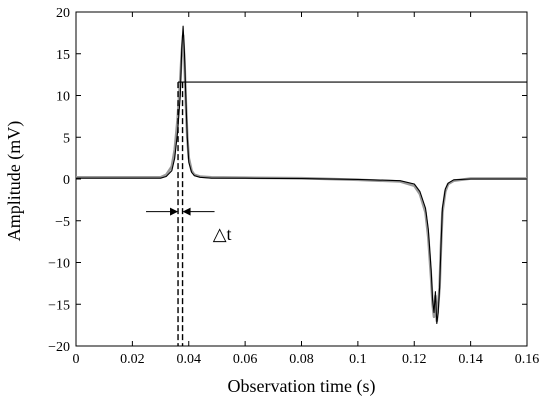 The image size is (550, 402). I want to click on y-tick-label: 10, so click(63, 97).